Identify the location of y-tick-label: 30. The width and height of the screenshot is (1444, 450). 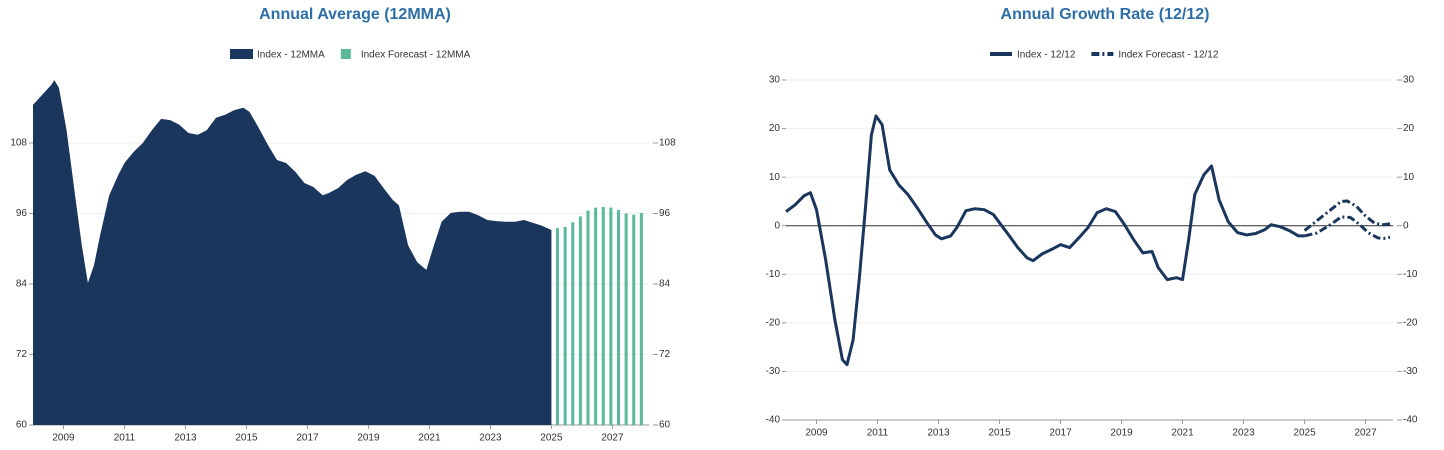
(775, 80).